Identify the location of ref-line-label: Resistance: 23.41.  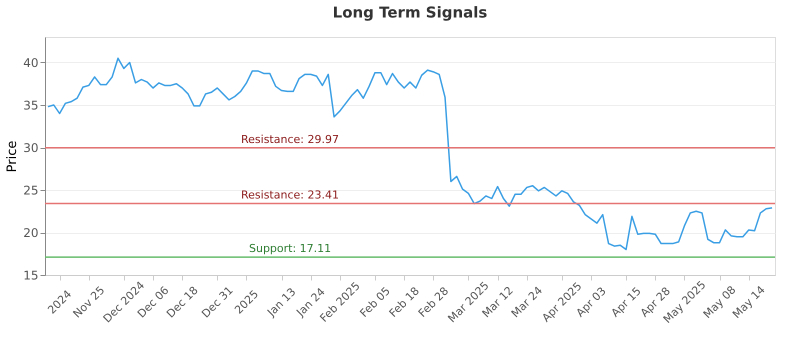
(290, 195).